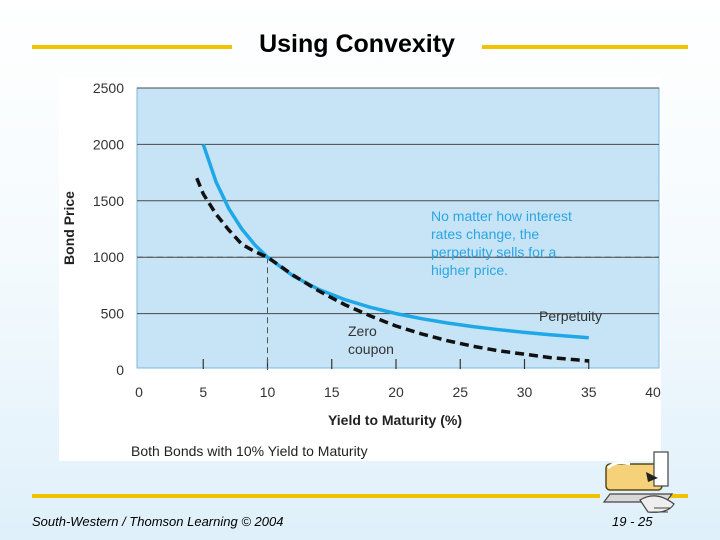  Describe the element at coordinates (108, 201) in the screenshot. I see `y-tick-label-1500: 1500` at that location.